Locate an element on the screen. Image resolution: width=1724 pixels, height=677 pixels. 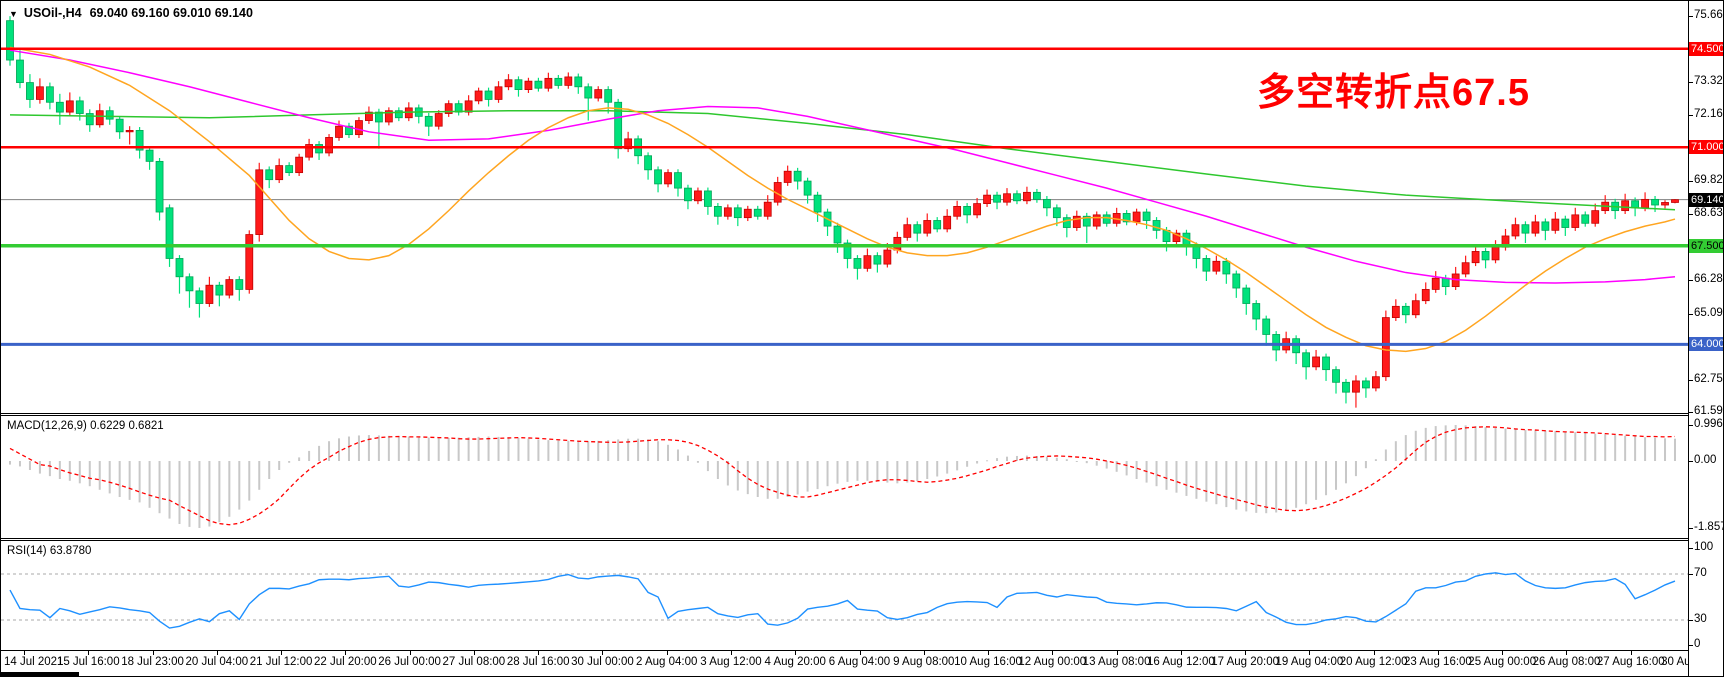
time-label: 19 Aug 04:00 is located at coordinates (1309, 662).